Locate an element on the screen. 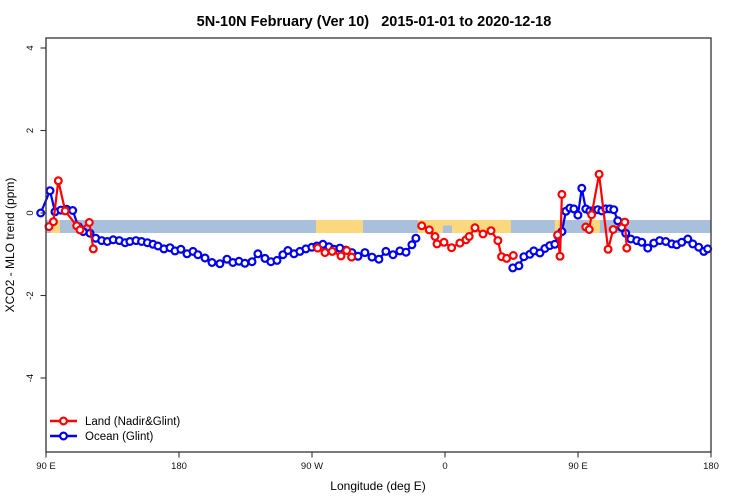 The height and width of the screenshot is (500, 750). y-tick-label: 2 is located at coordinates (30, 130).